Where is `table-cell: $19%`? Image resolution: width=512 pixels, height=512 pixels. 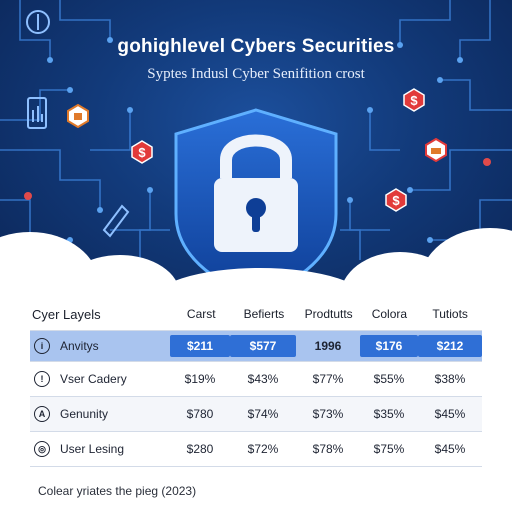
table-cell: $19% is located at coordinates (200, 379).